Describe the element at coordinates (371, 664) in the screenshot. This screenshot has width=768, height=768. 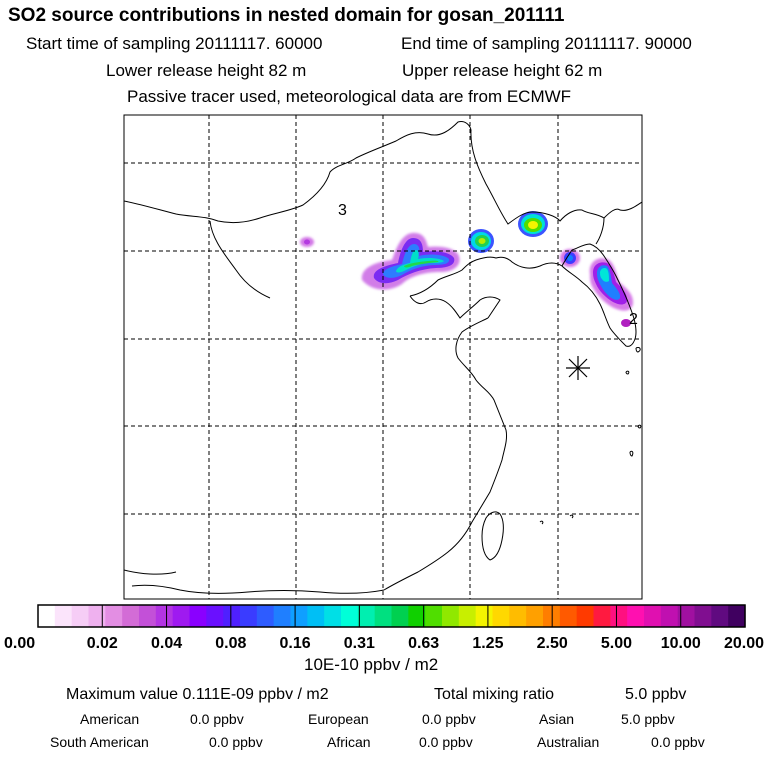
I see `colorbar-unit: 10E-10 ppbv / m2` at that location.